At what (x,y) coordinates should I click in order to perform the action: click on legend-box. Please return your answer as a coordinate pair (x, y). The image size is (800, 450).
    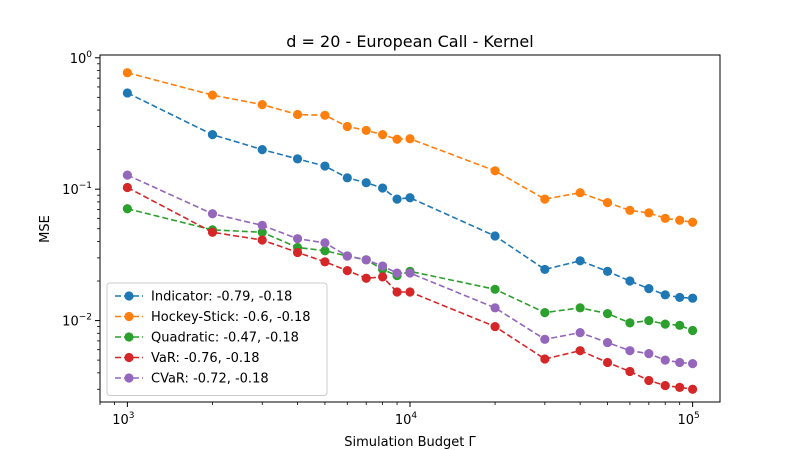
    Looking at the image, I should click on (217, 339).